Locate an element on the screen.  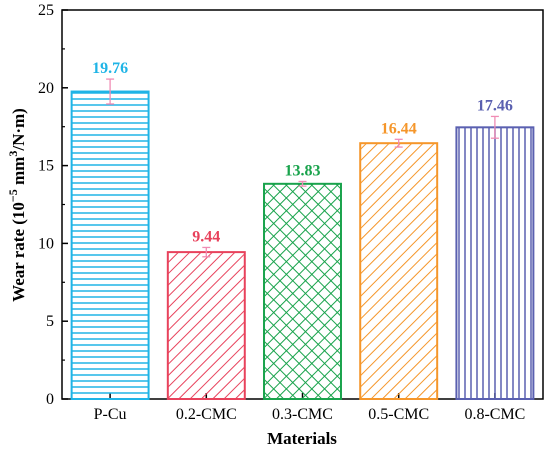
y-tick-label: 10 is located at coordinates (46, 243).